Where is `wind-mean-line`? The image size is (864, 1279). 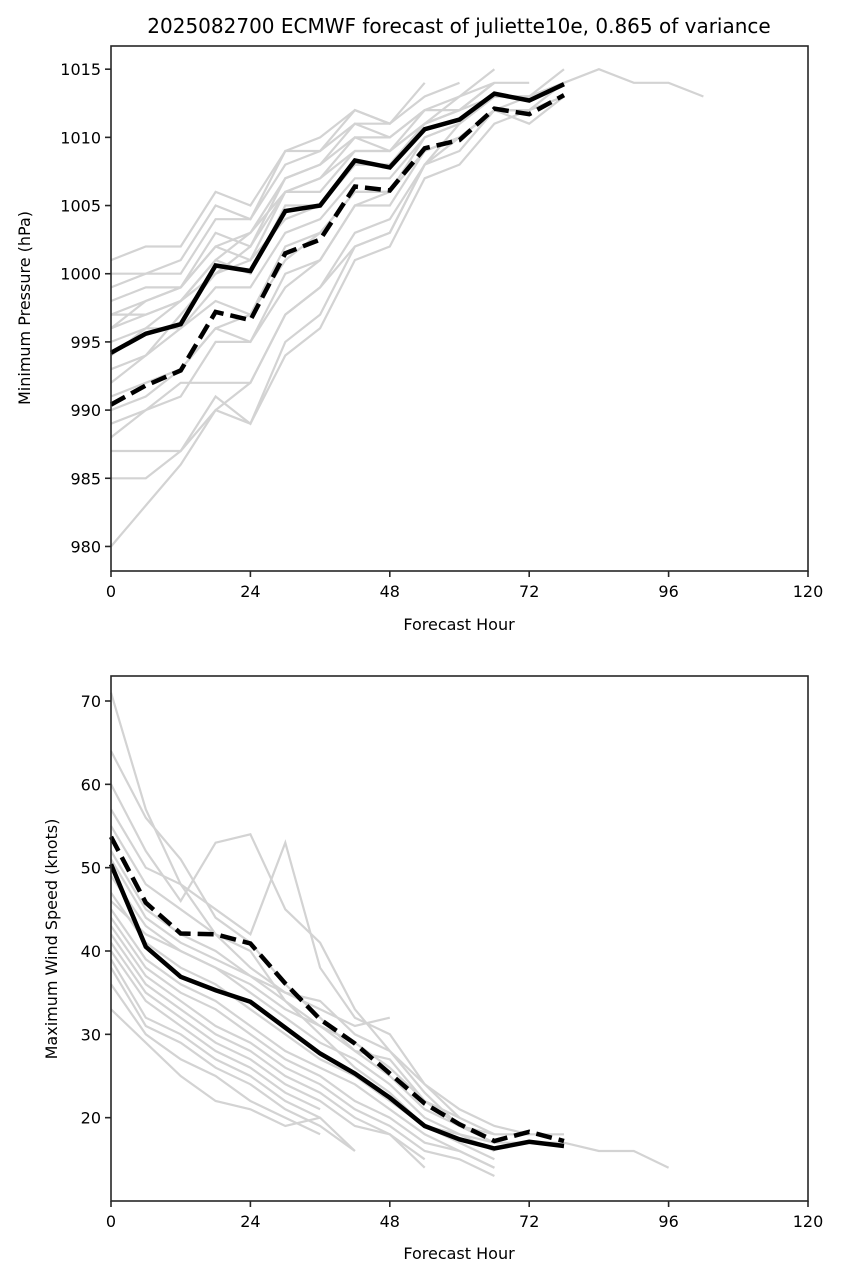 wind-mean-line is located at coordinates (336, 1007).